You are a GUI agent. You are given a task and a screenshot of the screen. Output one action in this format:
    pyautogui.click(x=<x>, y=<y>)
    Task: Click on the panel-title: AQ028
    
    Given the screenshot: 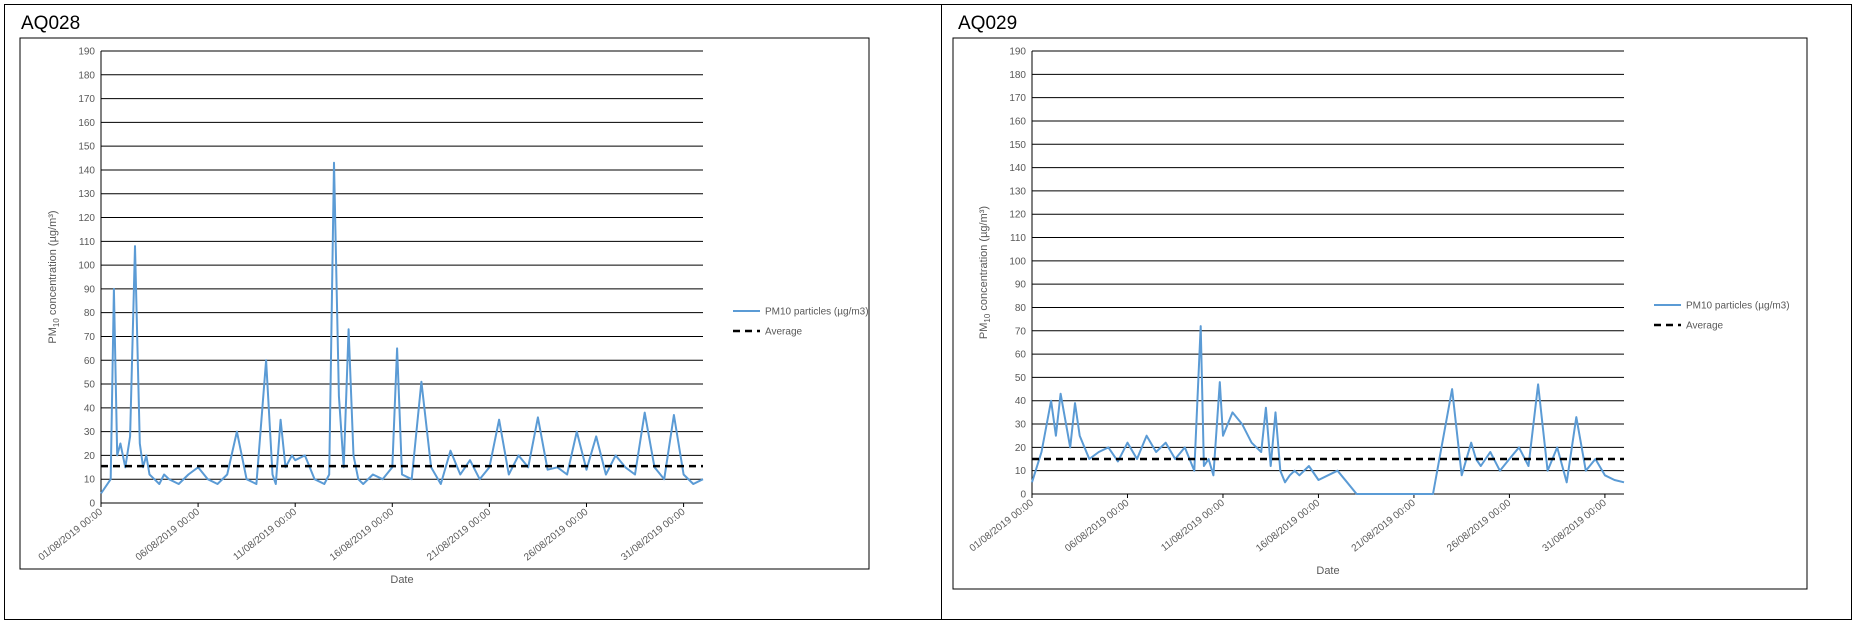 What is the action you would take?
    pyautogui.click(x=51, y=23)
    